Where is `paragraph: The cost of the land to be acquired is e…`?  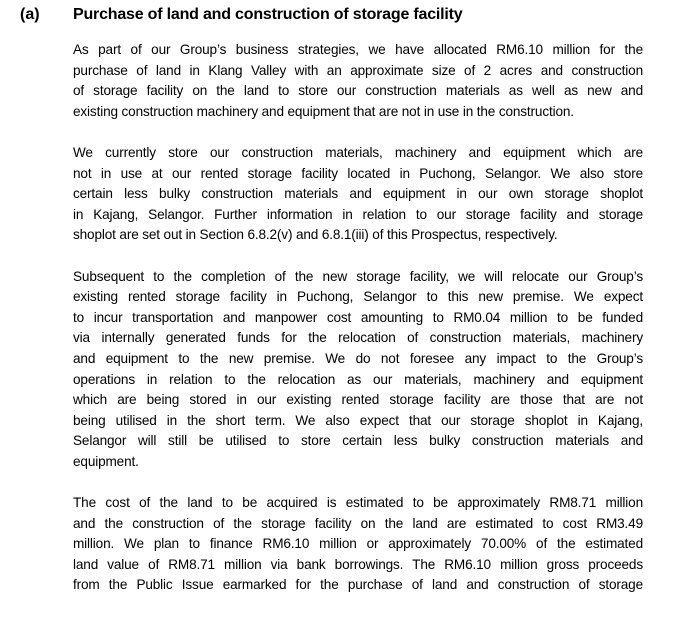
paragraph: The cost of the land to be acquired is e… is located at coordinates (358, 544).